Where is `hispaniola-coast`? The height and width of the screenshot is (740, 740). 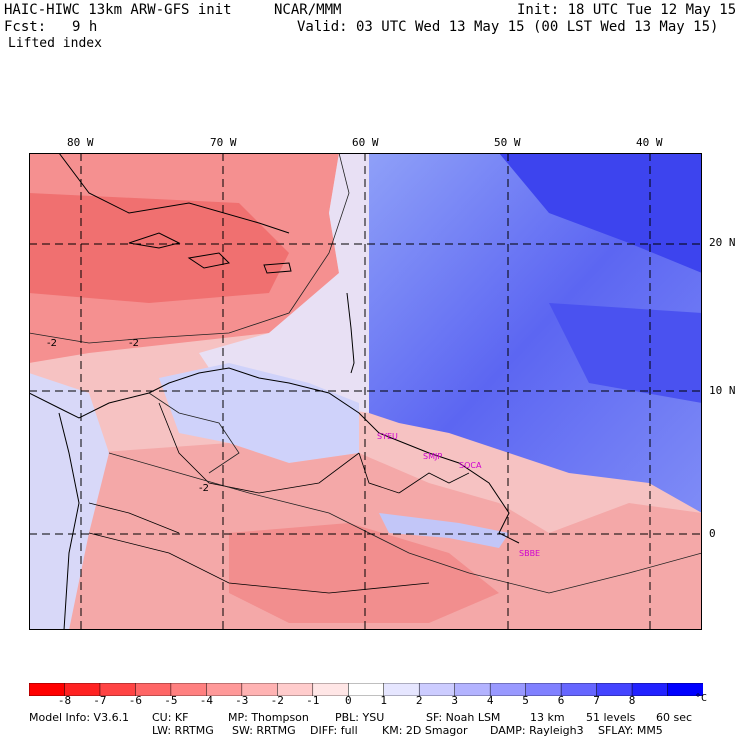 hispaniola-coast is located at coordinates (209, 260).